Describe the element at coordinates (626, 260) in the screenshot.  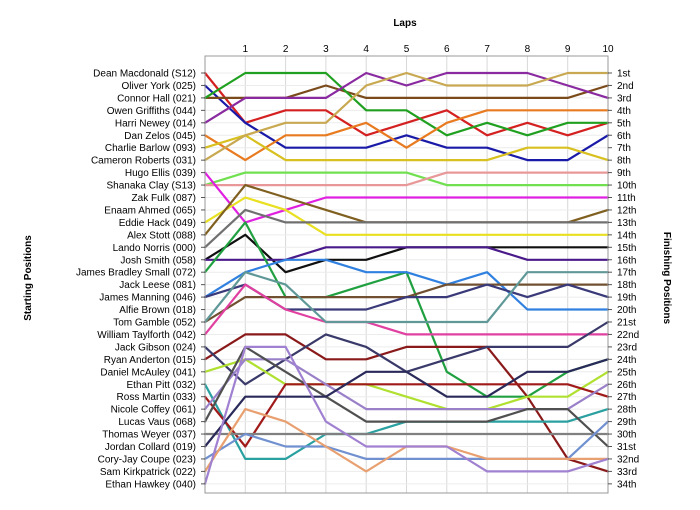
I see `finishing-label: 16th` at that location.